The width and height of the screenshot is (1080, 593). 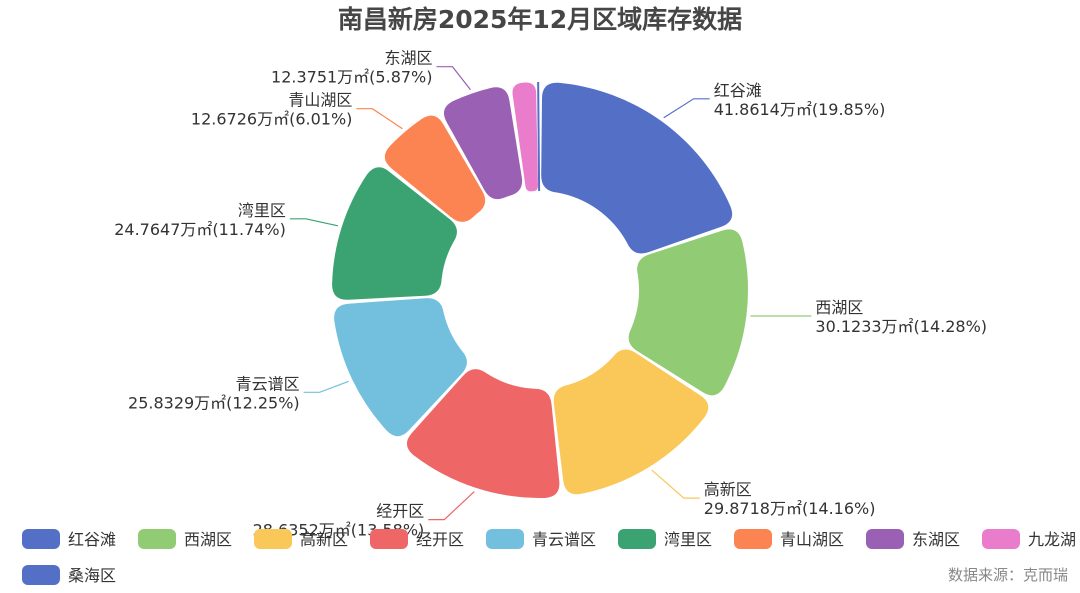 I want to click on slice-红谷滩, so click(x=637, y=168).